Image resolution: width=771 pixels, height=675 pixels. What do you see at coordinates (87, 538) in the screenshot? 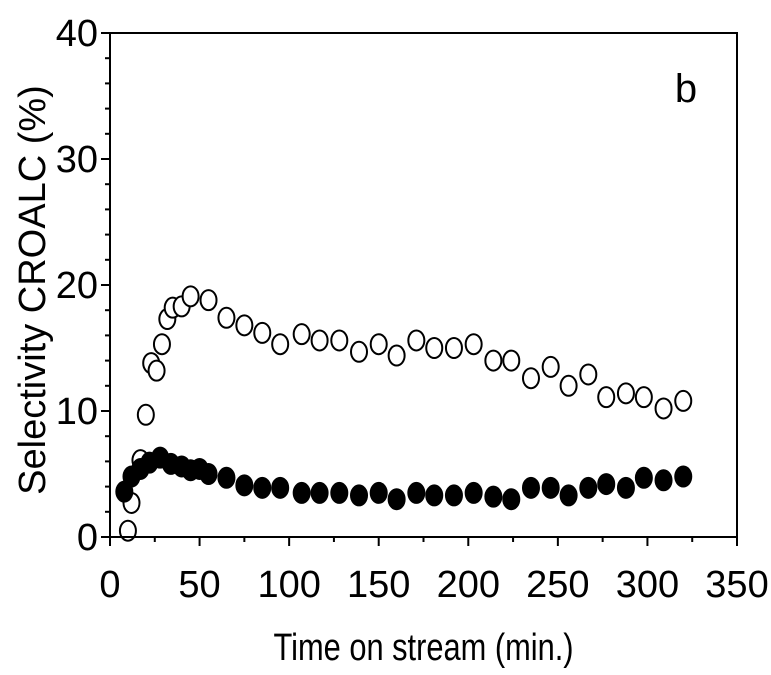
I see `y-tick-label: 0` at bounding box center [87, 538].